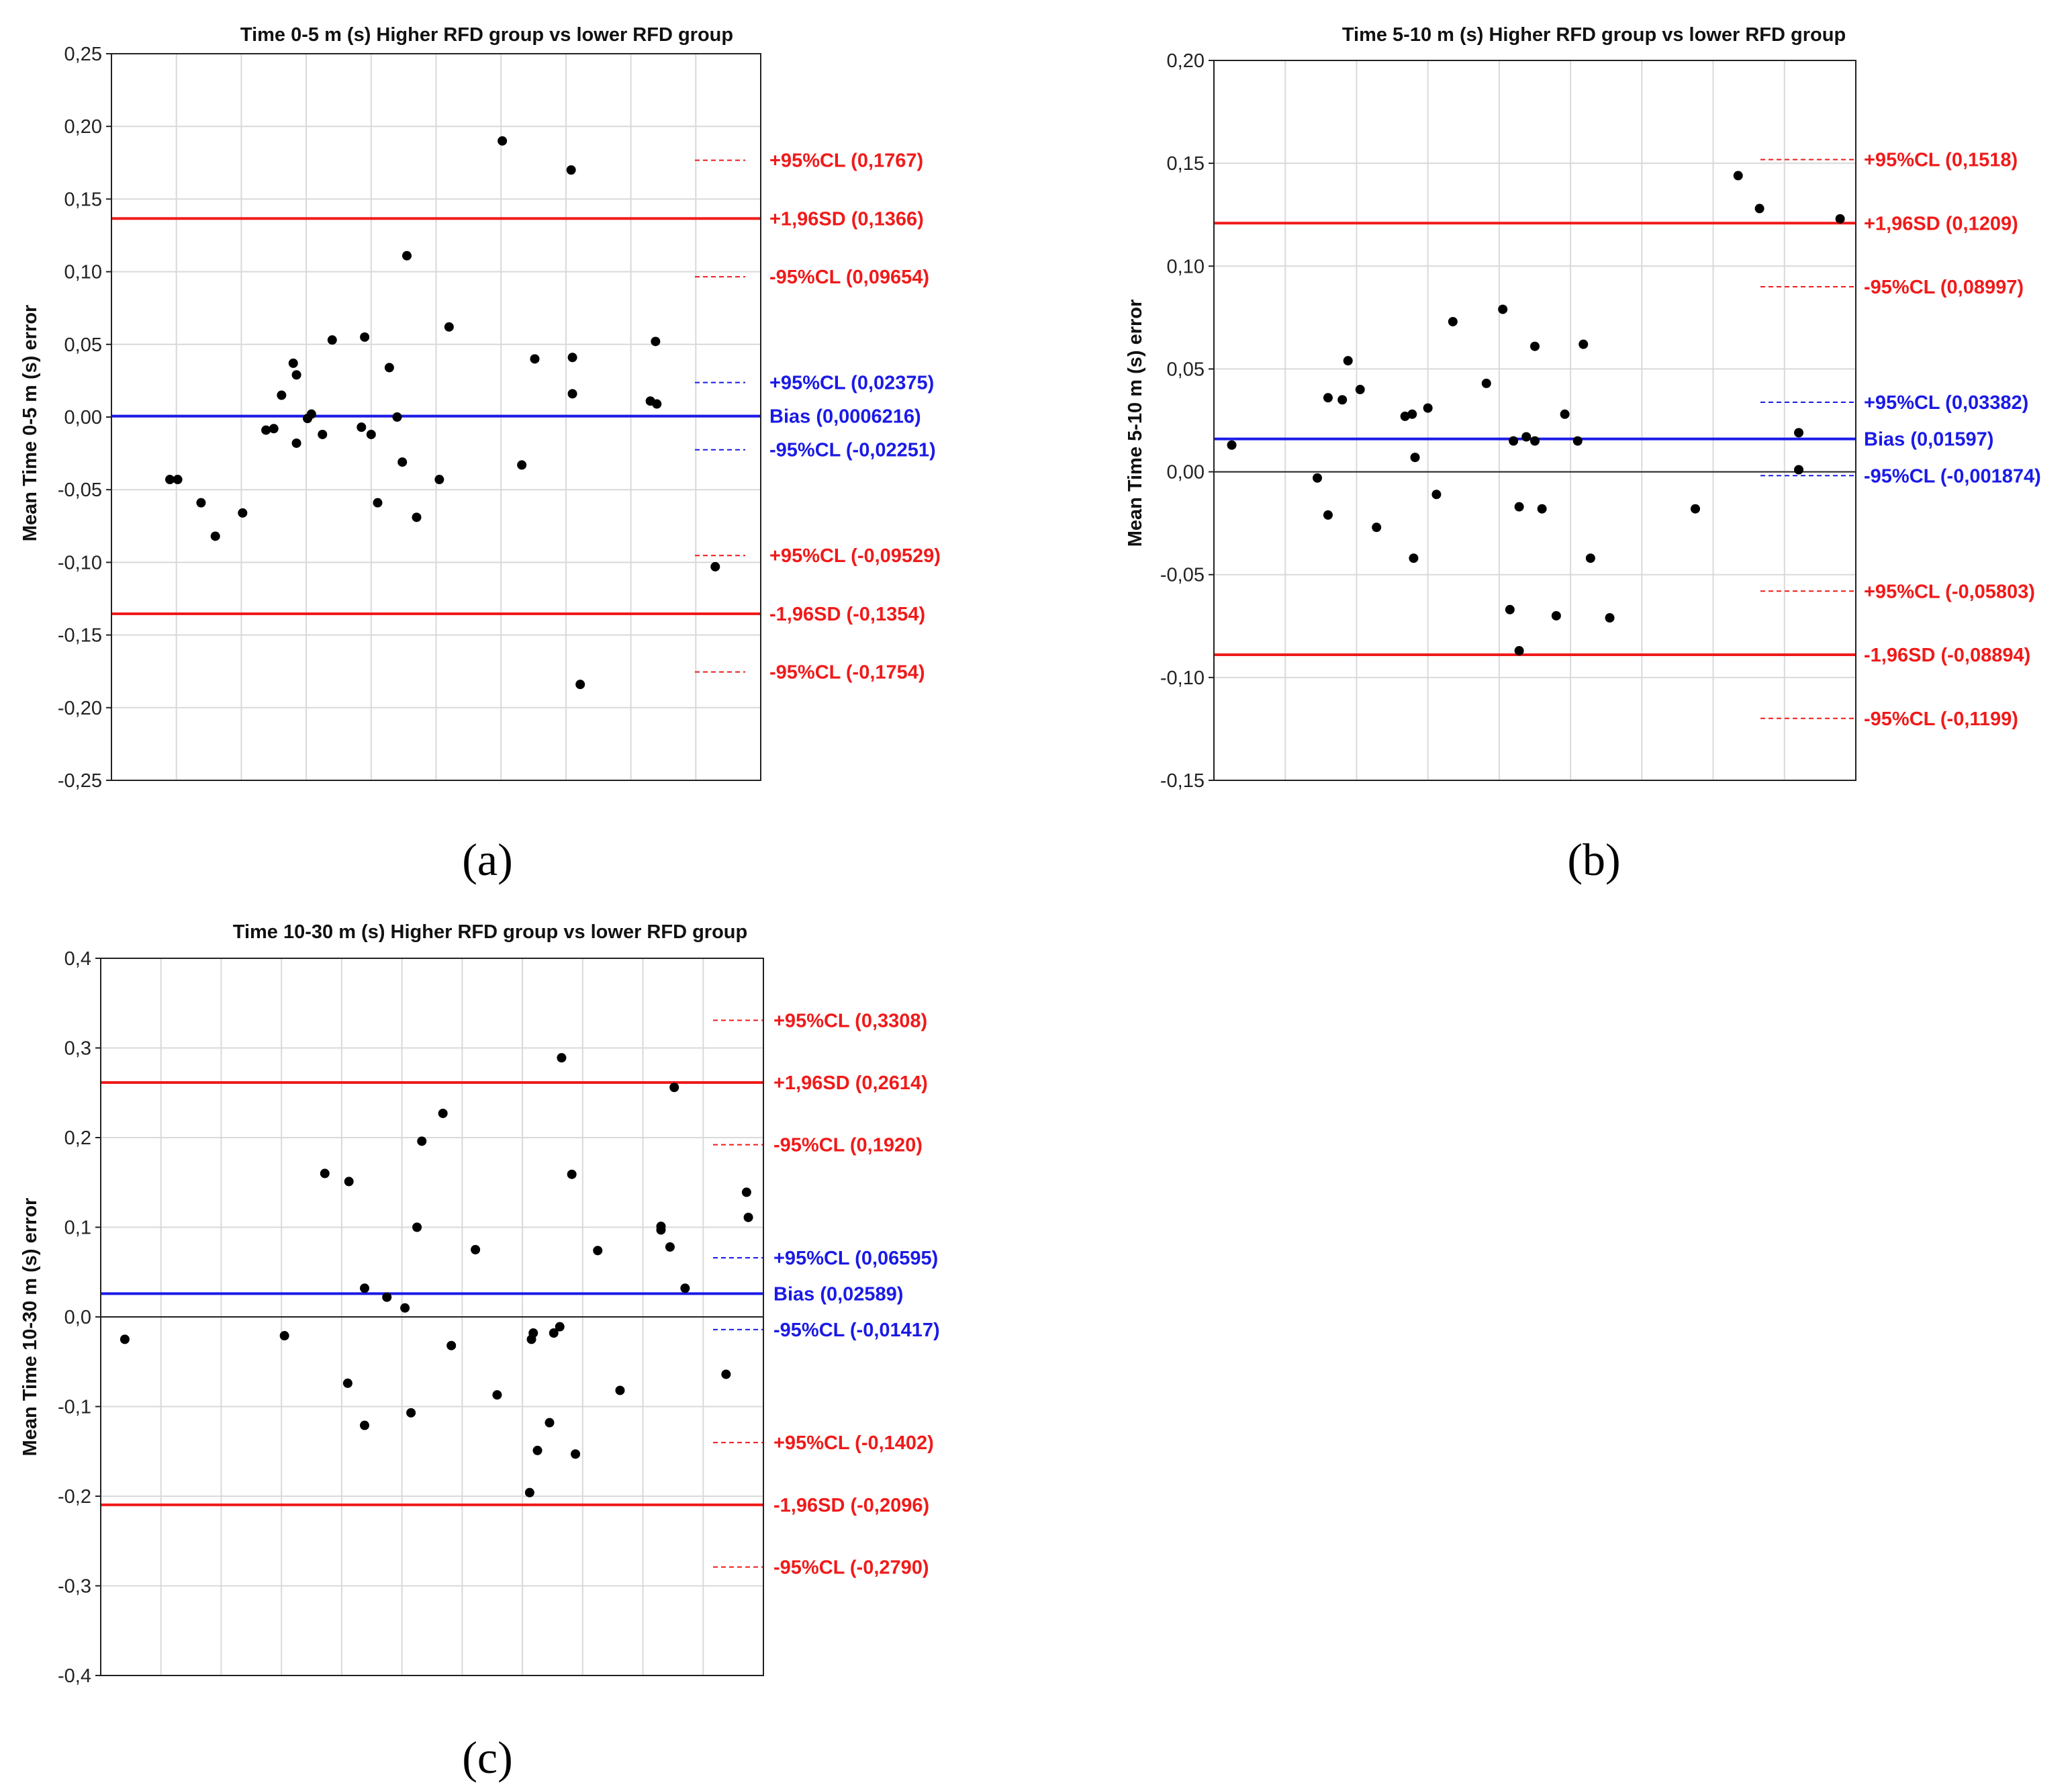 Image resolution: width=2072 pixels, height=1791 pixels. What do you see at coordinates (849, 277) in the screenshot?
I see `confidence-limit-label: -95%CL (0,09654)` at bounding box center [849, 277].